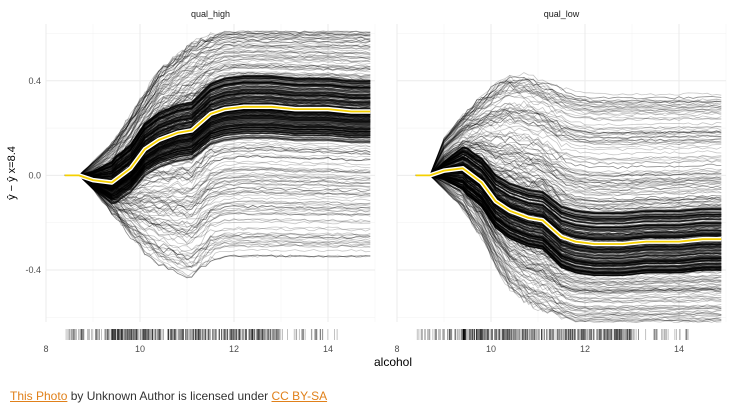 The image size is (746, 412). I want to click on x-tick-label: 10, so click(140, 349).